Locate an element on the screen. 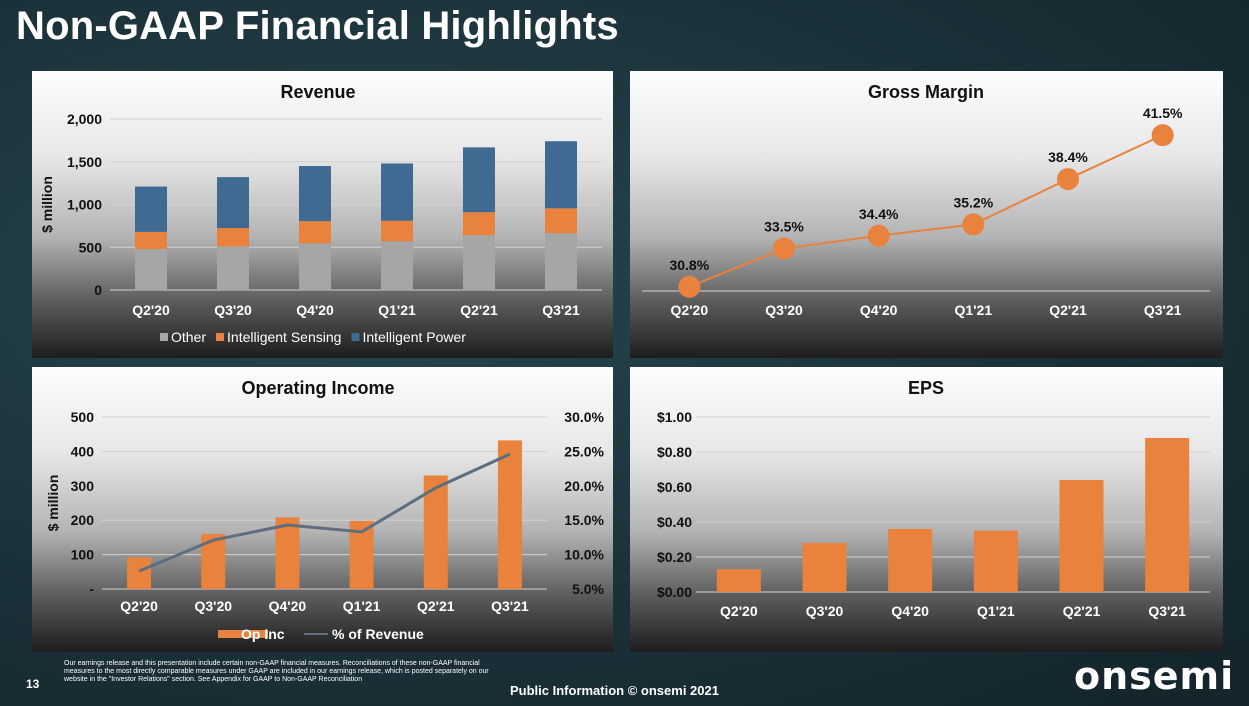  legend-label: Op Inc is located at coordinates (263, 634).